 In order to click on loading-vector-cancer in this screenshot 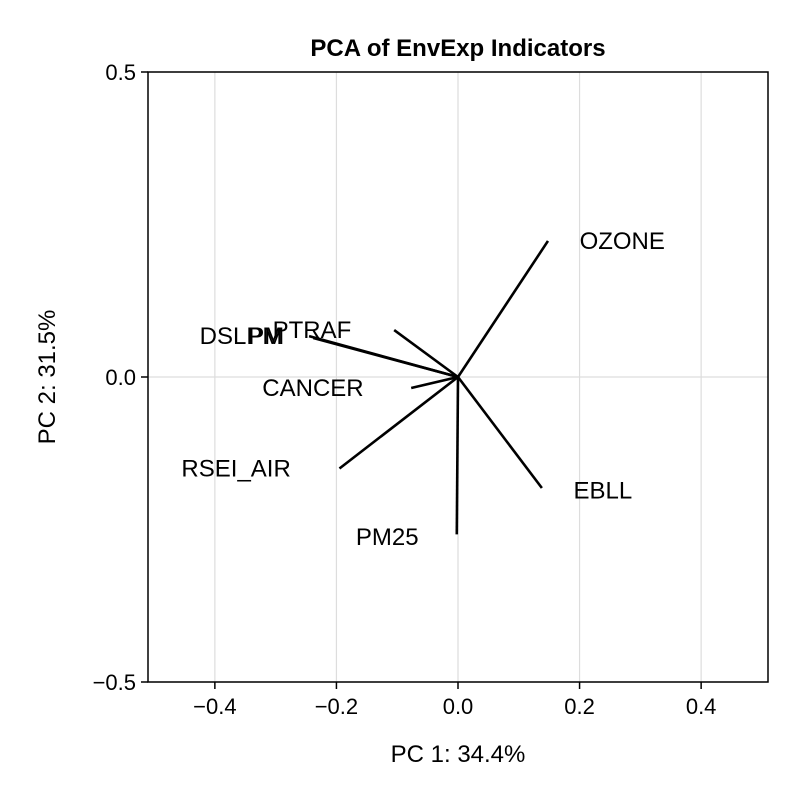, I will do `click(434, 382)`.